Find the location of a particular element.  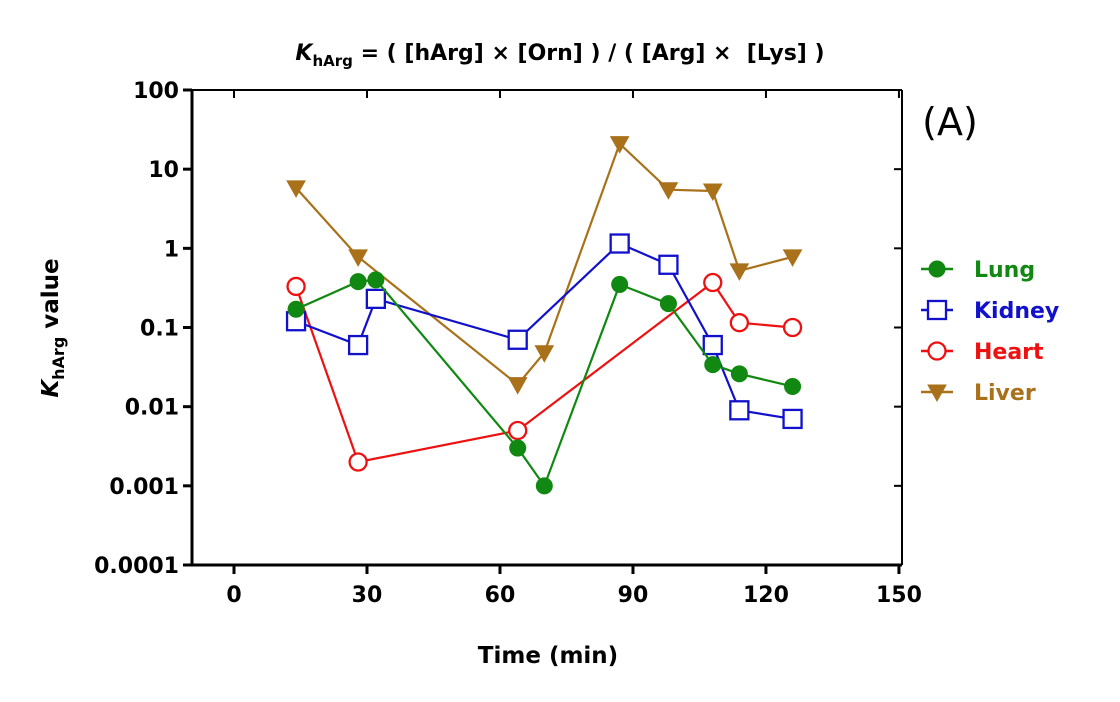

series-heart is located at coordinates (544, 372).